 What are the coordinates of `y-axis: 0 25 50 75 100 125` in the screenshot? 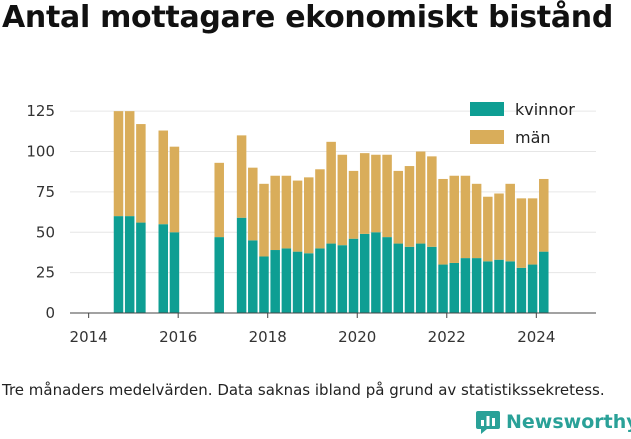 It's located at (40, 212).